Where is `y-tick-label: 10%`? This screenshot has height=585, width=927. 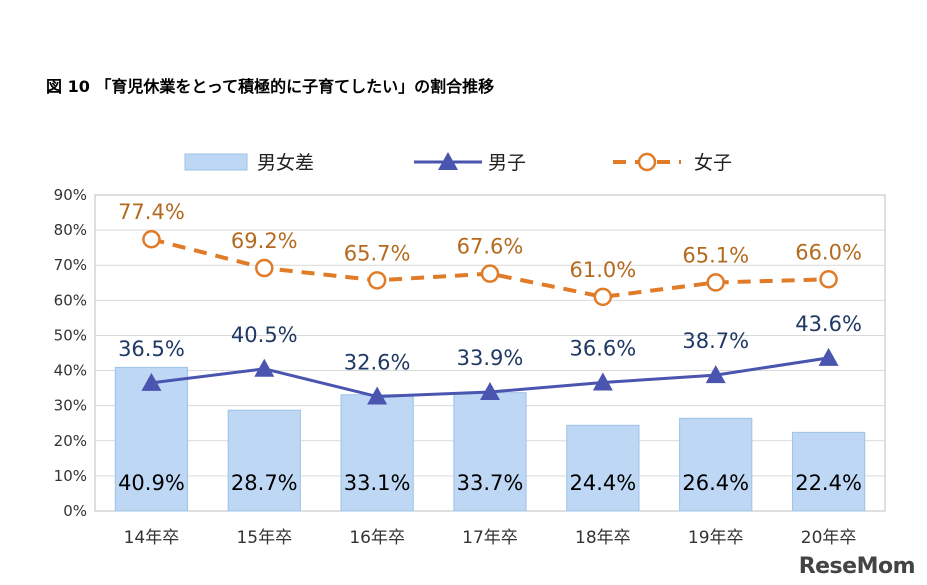
y-tick-label: 10% is located at coordinates (70, 476).